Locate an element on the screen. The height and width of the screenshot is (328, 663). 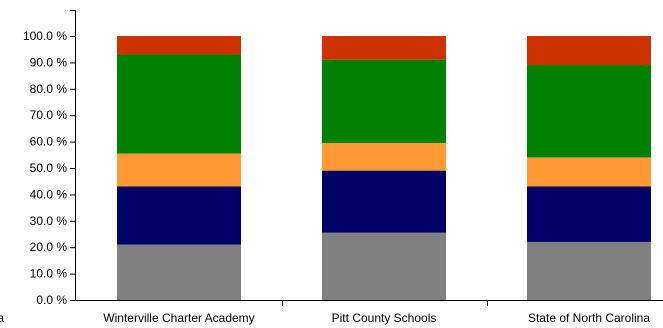
x-category-label: Winterville Charter Academy is located at coordinates (178, 318).